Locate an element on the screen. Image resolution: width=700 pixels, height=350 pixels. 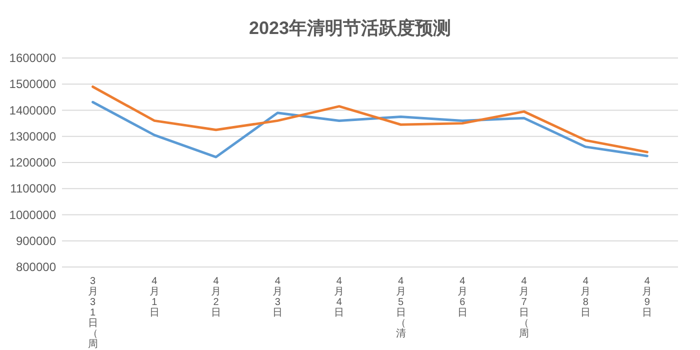
y-tick-label: 1000000 is located at coordinates (32, 215).